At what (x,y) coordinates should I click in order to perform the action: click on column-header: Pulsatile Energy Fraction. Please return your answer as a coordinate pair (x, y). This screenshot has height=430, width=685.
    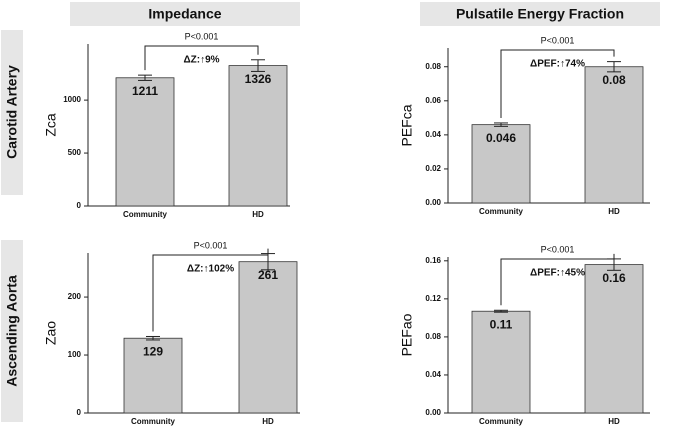
    Looking at the image, I should click on (540, 14).